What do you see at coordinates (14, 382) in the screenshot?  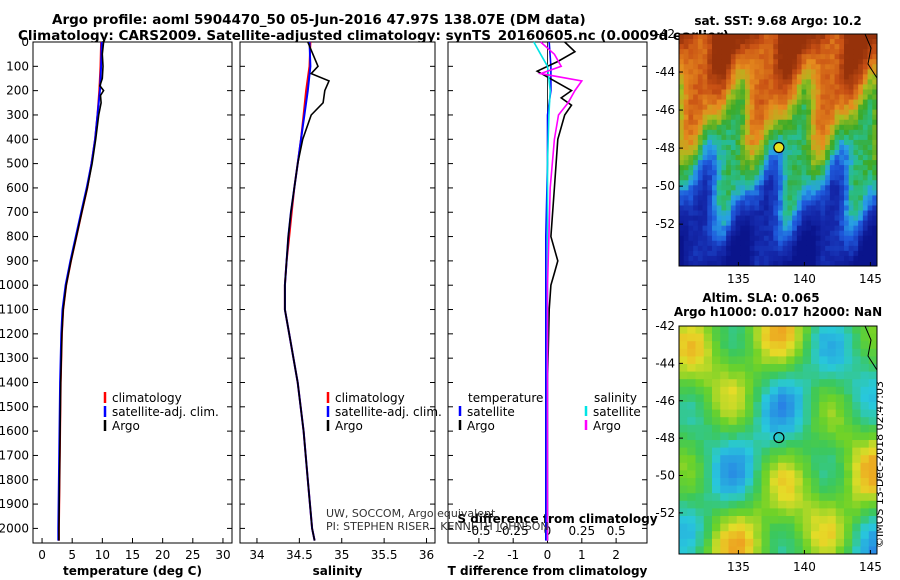 I see `depth-tick-label: 1400` at bounding box center [14, 382].